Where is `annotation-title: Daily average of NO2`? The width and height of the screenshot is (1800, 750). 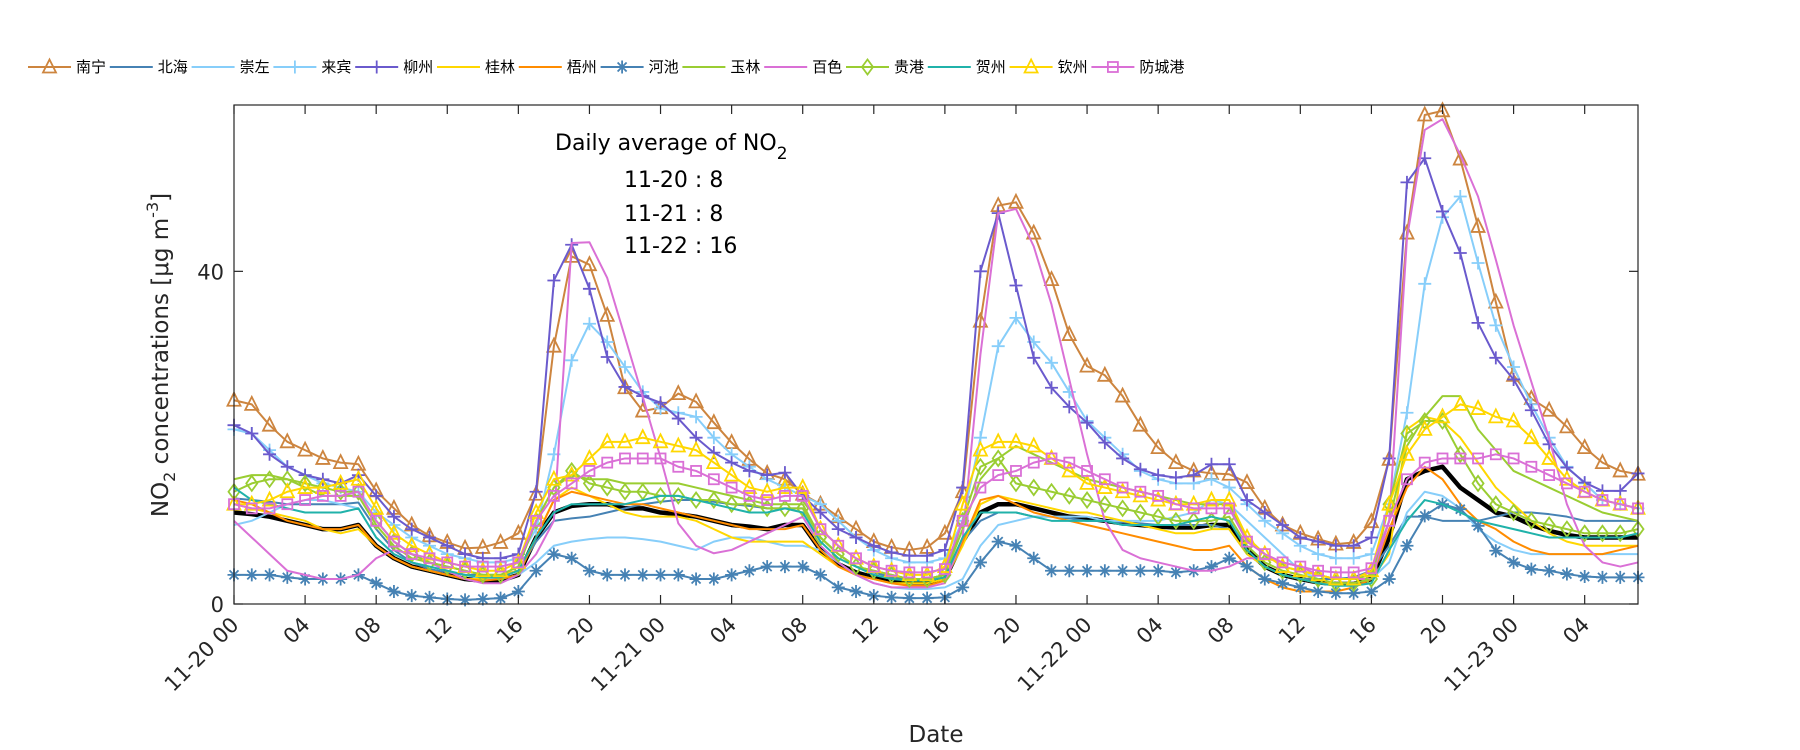 annotation-title: Daily average of NO2 is located at coordinates (671, 147).